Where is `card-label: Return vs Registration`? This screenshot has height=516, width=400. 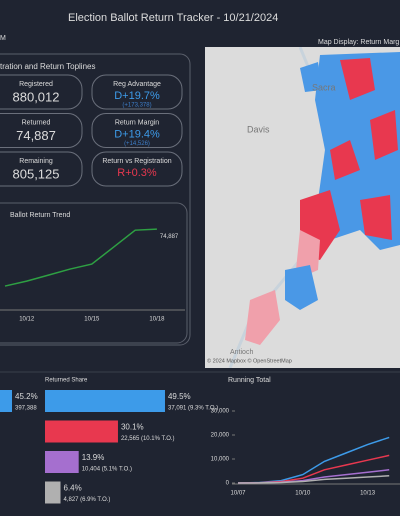
card-label: Return vs Registration is located at coordinates (136, 161).